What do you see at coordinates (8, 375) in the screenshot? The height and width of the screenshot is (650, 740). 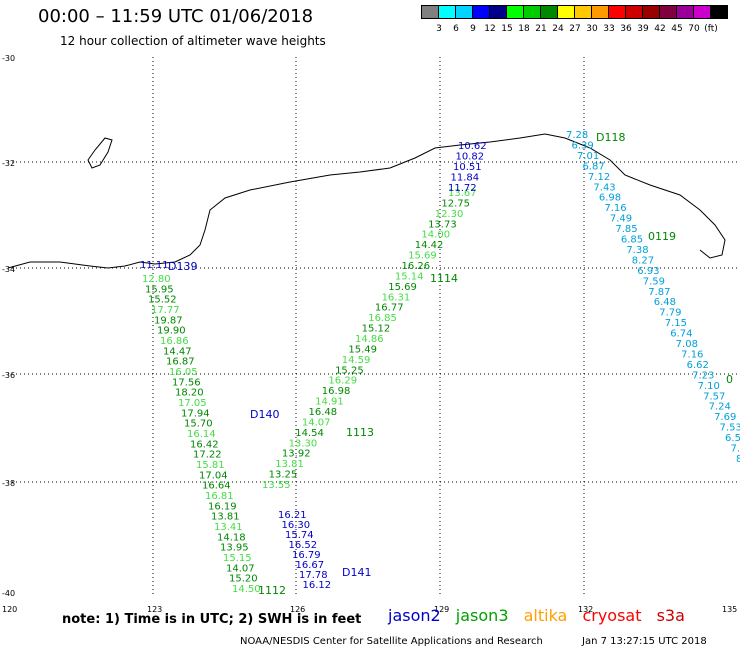 I see `lat-tick-label: -36` at bounding box center [8, 375].